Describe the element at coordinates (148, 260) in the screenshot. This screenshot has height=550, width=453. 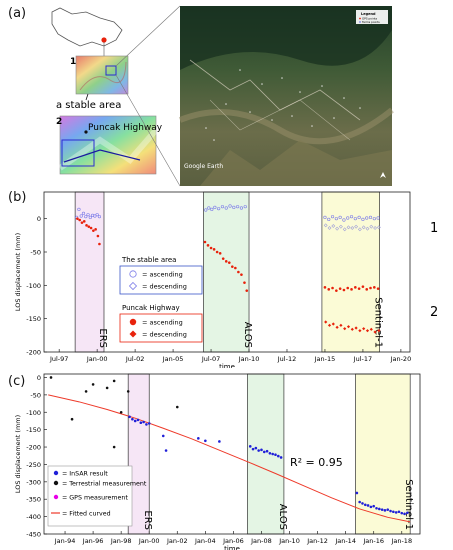
I see `legend-stable-title: The stable area` at that location.